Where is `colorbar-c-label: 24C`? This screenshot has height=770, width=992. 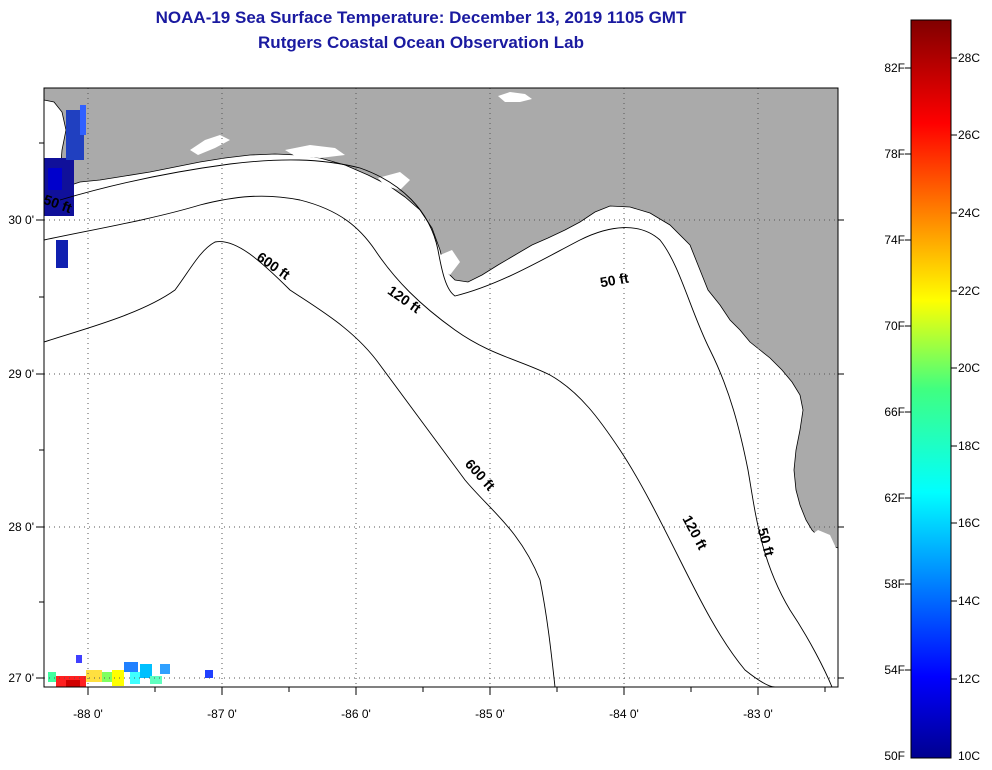 colorbar-c-label: 24C is located at coordinates (969, 213).